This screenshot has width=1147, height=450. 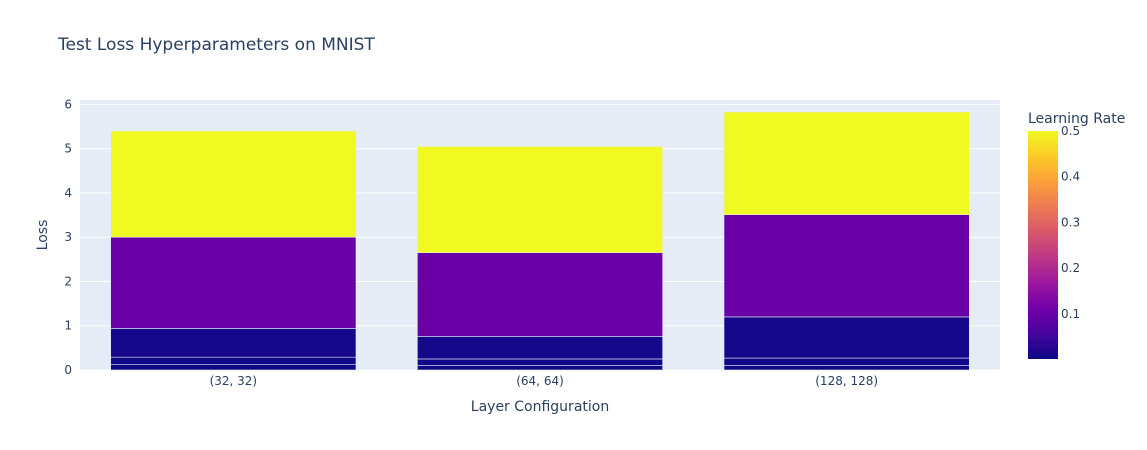 I want to click on colorbar-tick-label: 0.1, so click(x=1070, y=314).